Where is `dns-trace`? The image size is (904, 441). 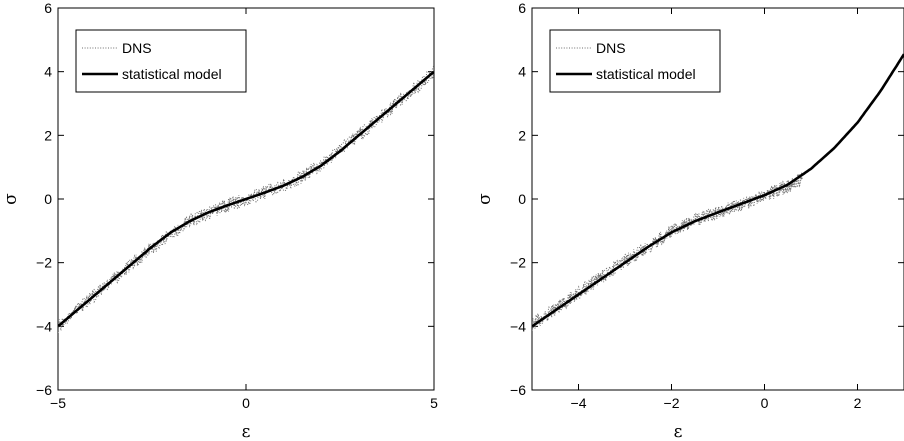 dns-trace is located at coordinates (667, 251).